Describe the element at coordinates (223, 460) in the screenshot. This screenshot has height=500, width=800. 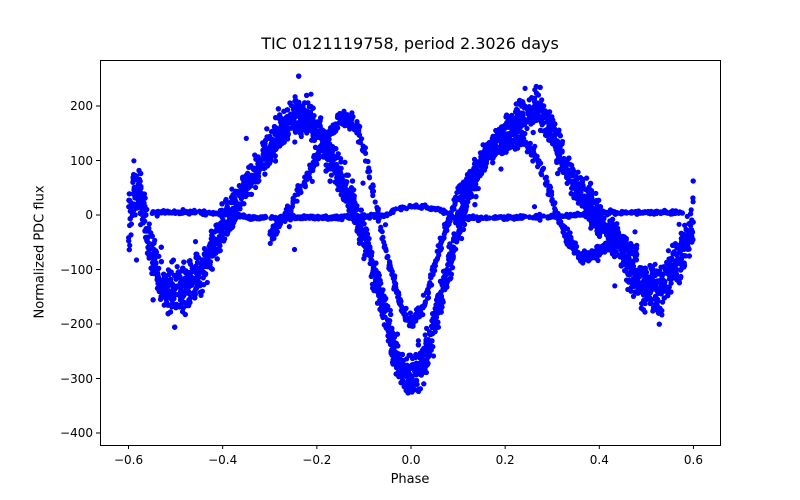
I see `x-tick-label: −0.4` at that location.